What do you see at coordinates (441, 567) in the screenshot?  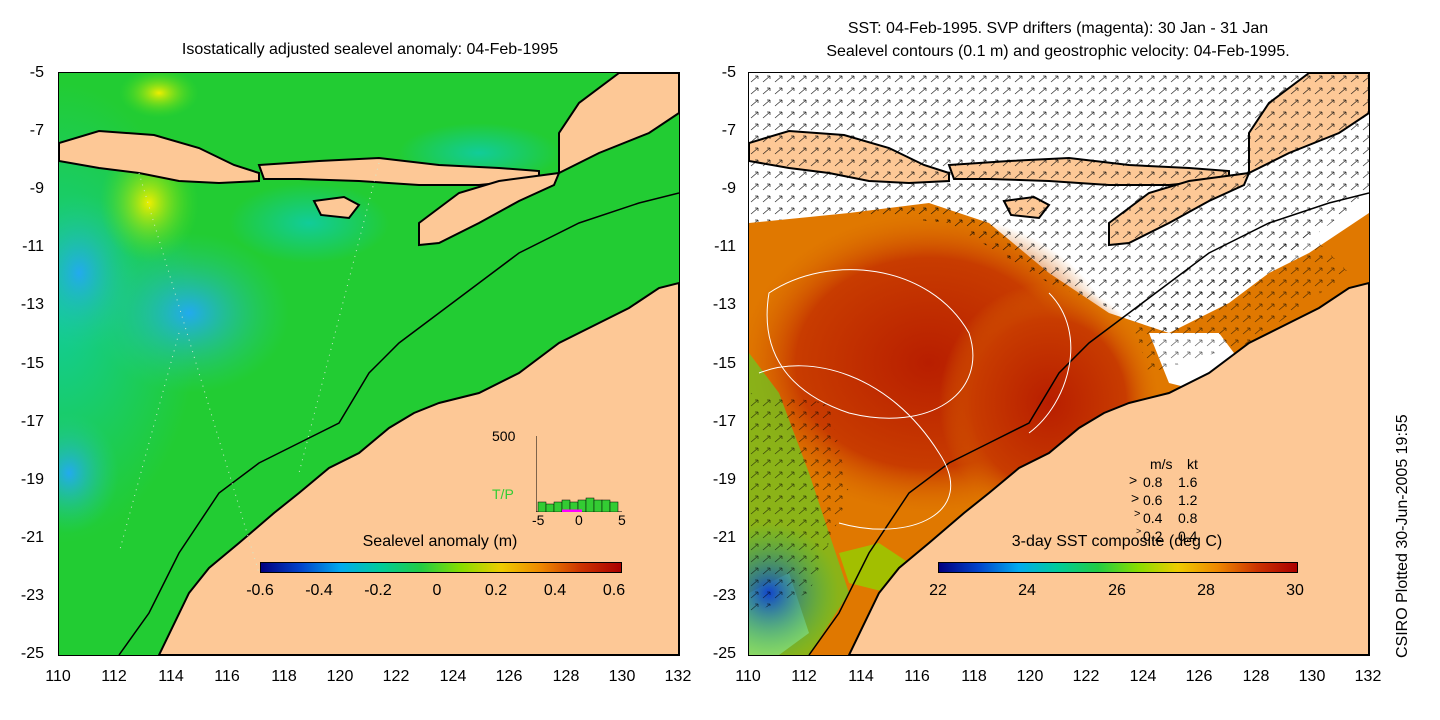 I see `sealevel-colorbar` at bounding box center [441, 567].